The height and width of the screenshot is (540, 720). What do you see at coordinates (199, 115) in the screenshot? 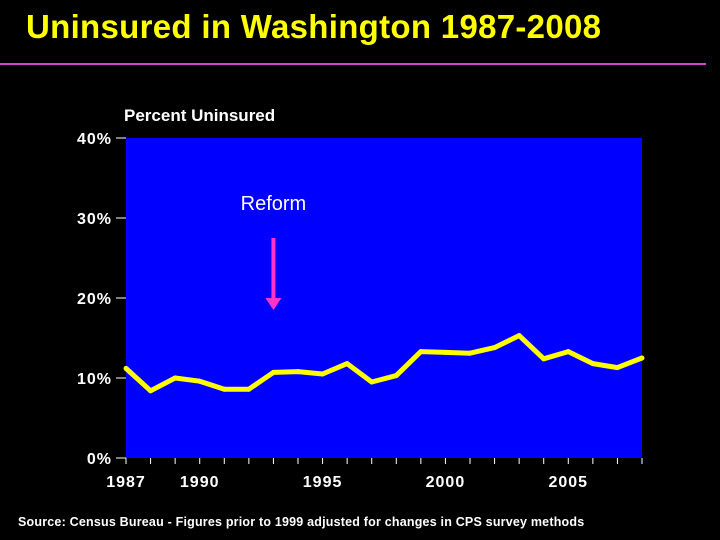
I see `y-axis-title: Percent Uninsured` at bounding box center [199, 115].